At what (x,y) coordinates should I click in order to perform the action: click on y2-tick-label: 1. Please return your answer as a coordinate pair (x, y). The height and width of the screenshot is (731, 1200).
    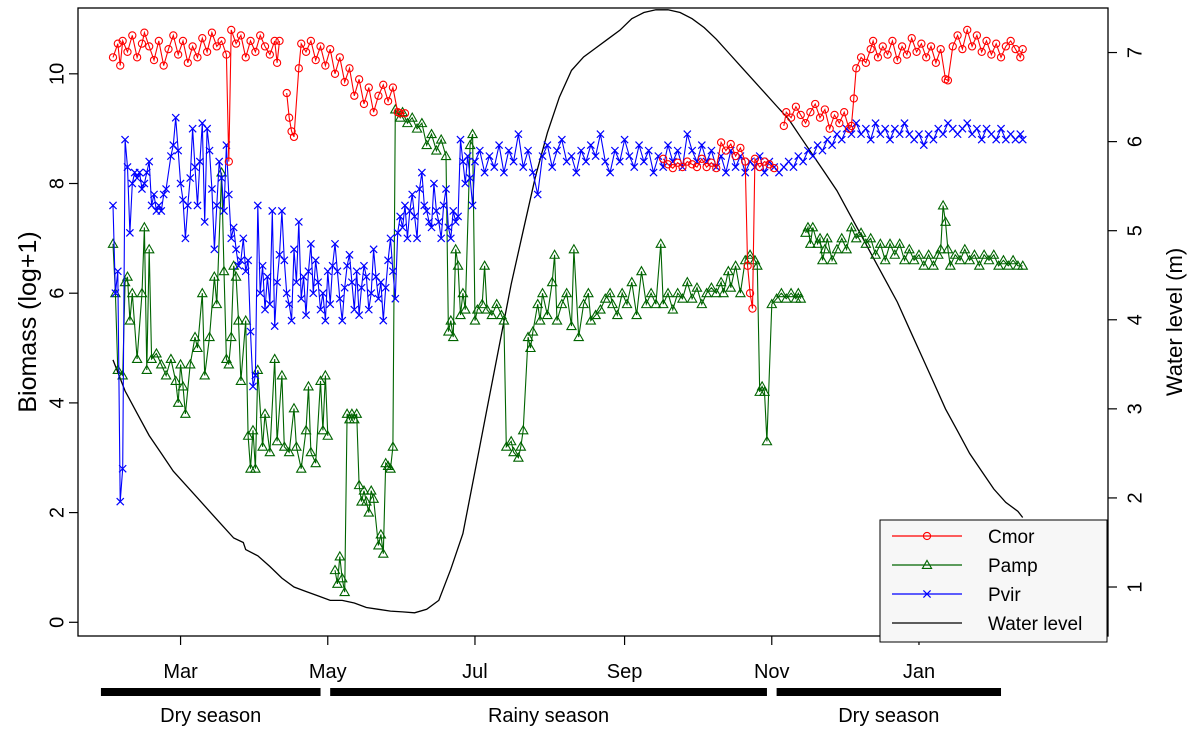
    Looking at the image, I should click on (1135, 586).